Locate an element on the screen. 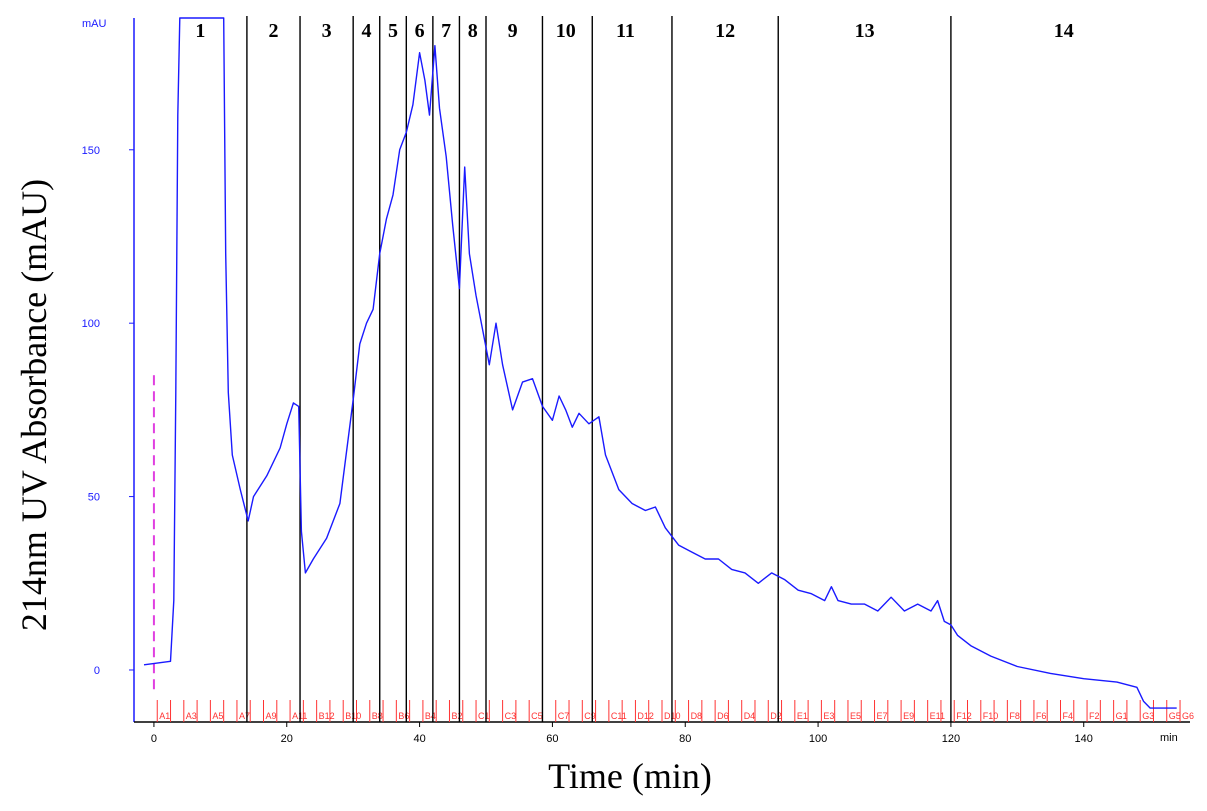 The image size is (1207, 811). fraction-well-label: B8 is located at coordinates (377, 716).